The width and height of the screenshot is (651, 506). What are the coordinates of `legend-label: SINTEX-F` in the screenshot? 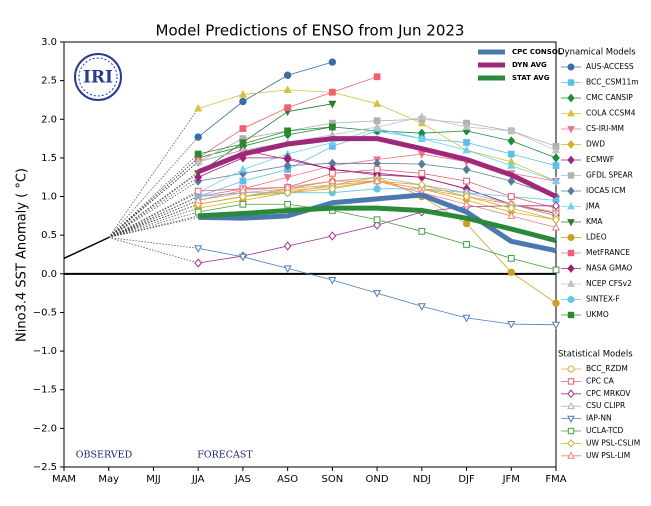 It's located at (603, 299).